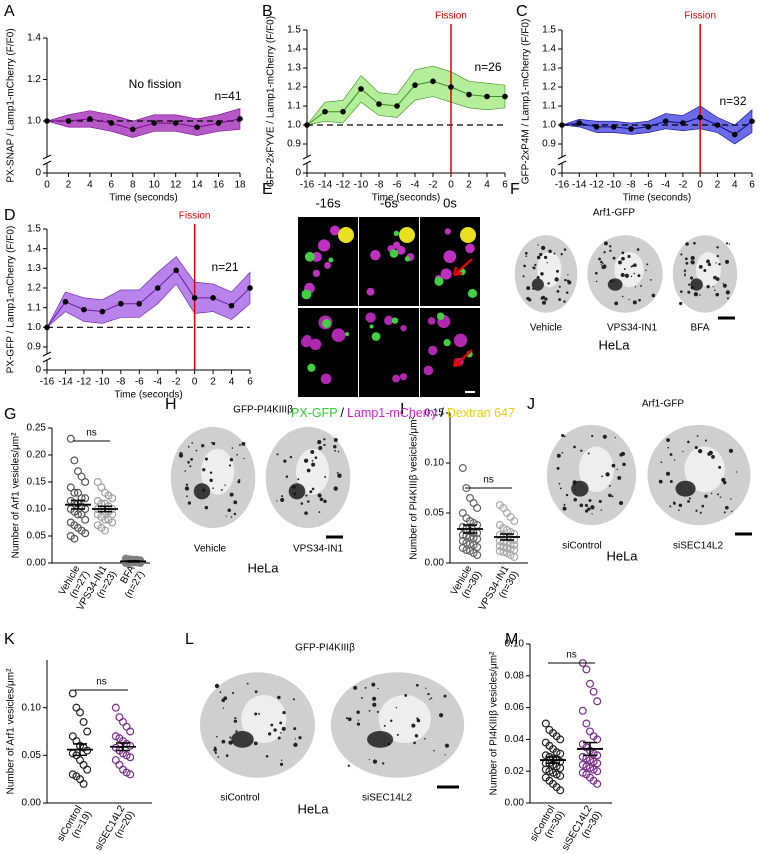 The height and width of the screenshot is (854, 763). What do you see at coordinates (34, 38) in the screenshot?
I see `y-tick-label: 1.4` at bounding box center [34, 38].